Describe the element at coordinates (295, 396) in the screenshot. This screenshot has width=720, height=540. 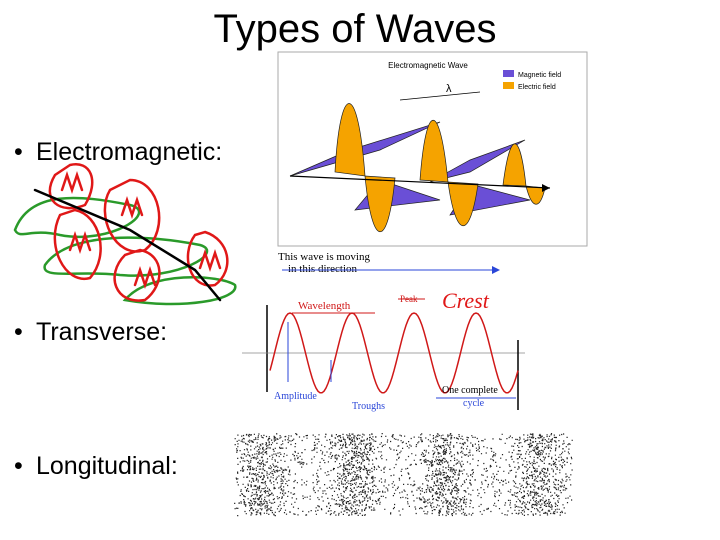
I see `label-amplitude: Amplitude` at that location.